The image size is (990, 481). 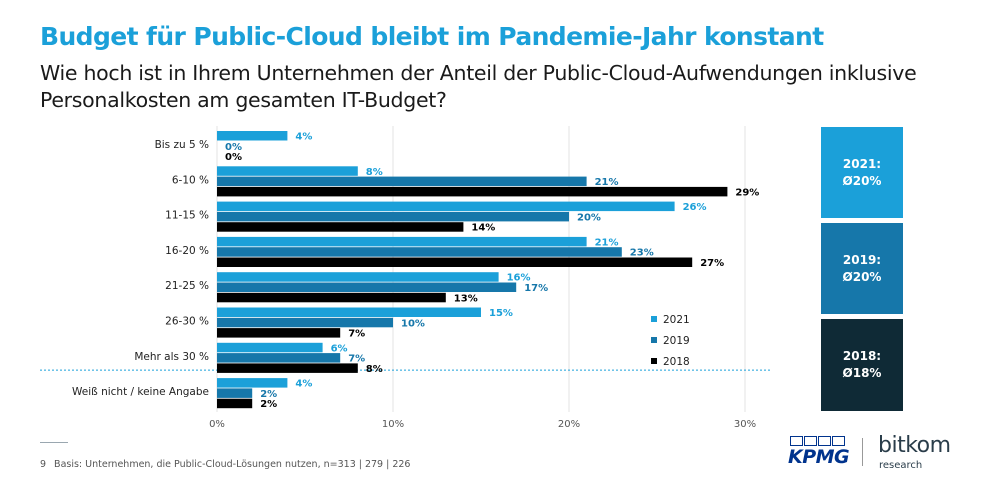 I want to click on category-label: Bis zu 5 %, so click(x=182, y=145).